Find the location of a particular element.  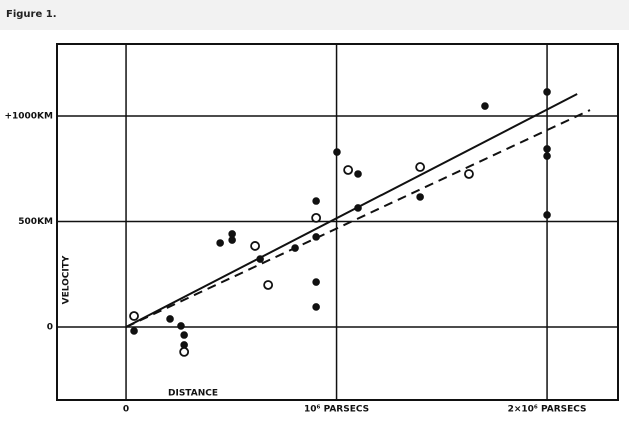

y-tick-label: +1000KM is located at coordinates (28, 116).